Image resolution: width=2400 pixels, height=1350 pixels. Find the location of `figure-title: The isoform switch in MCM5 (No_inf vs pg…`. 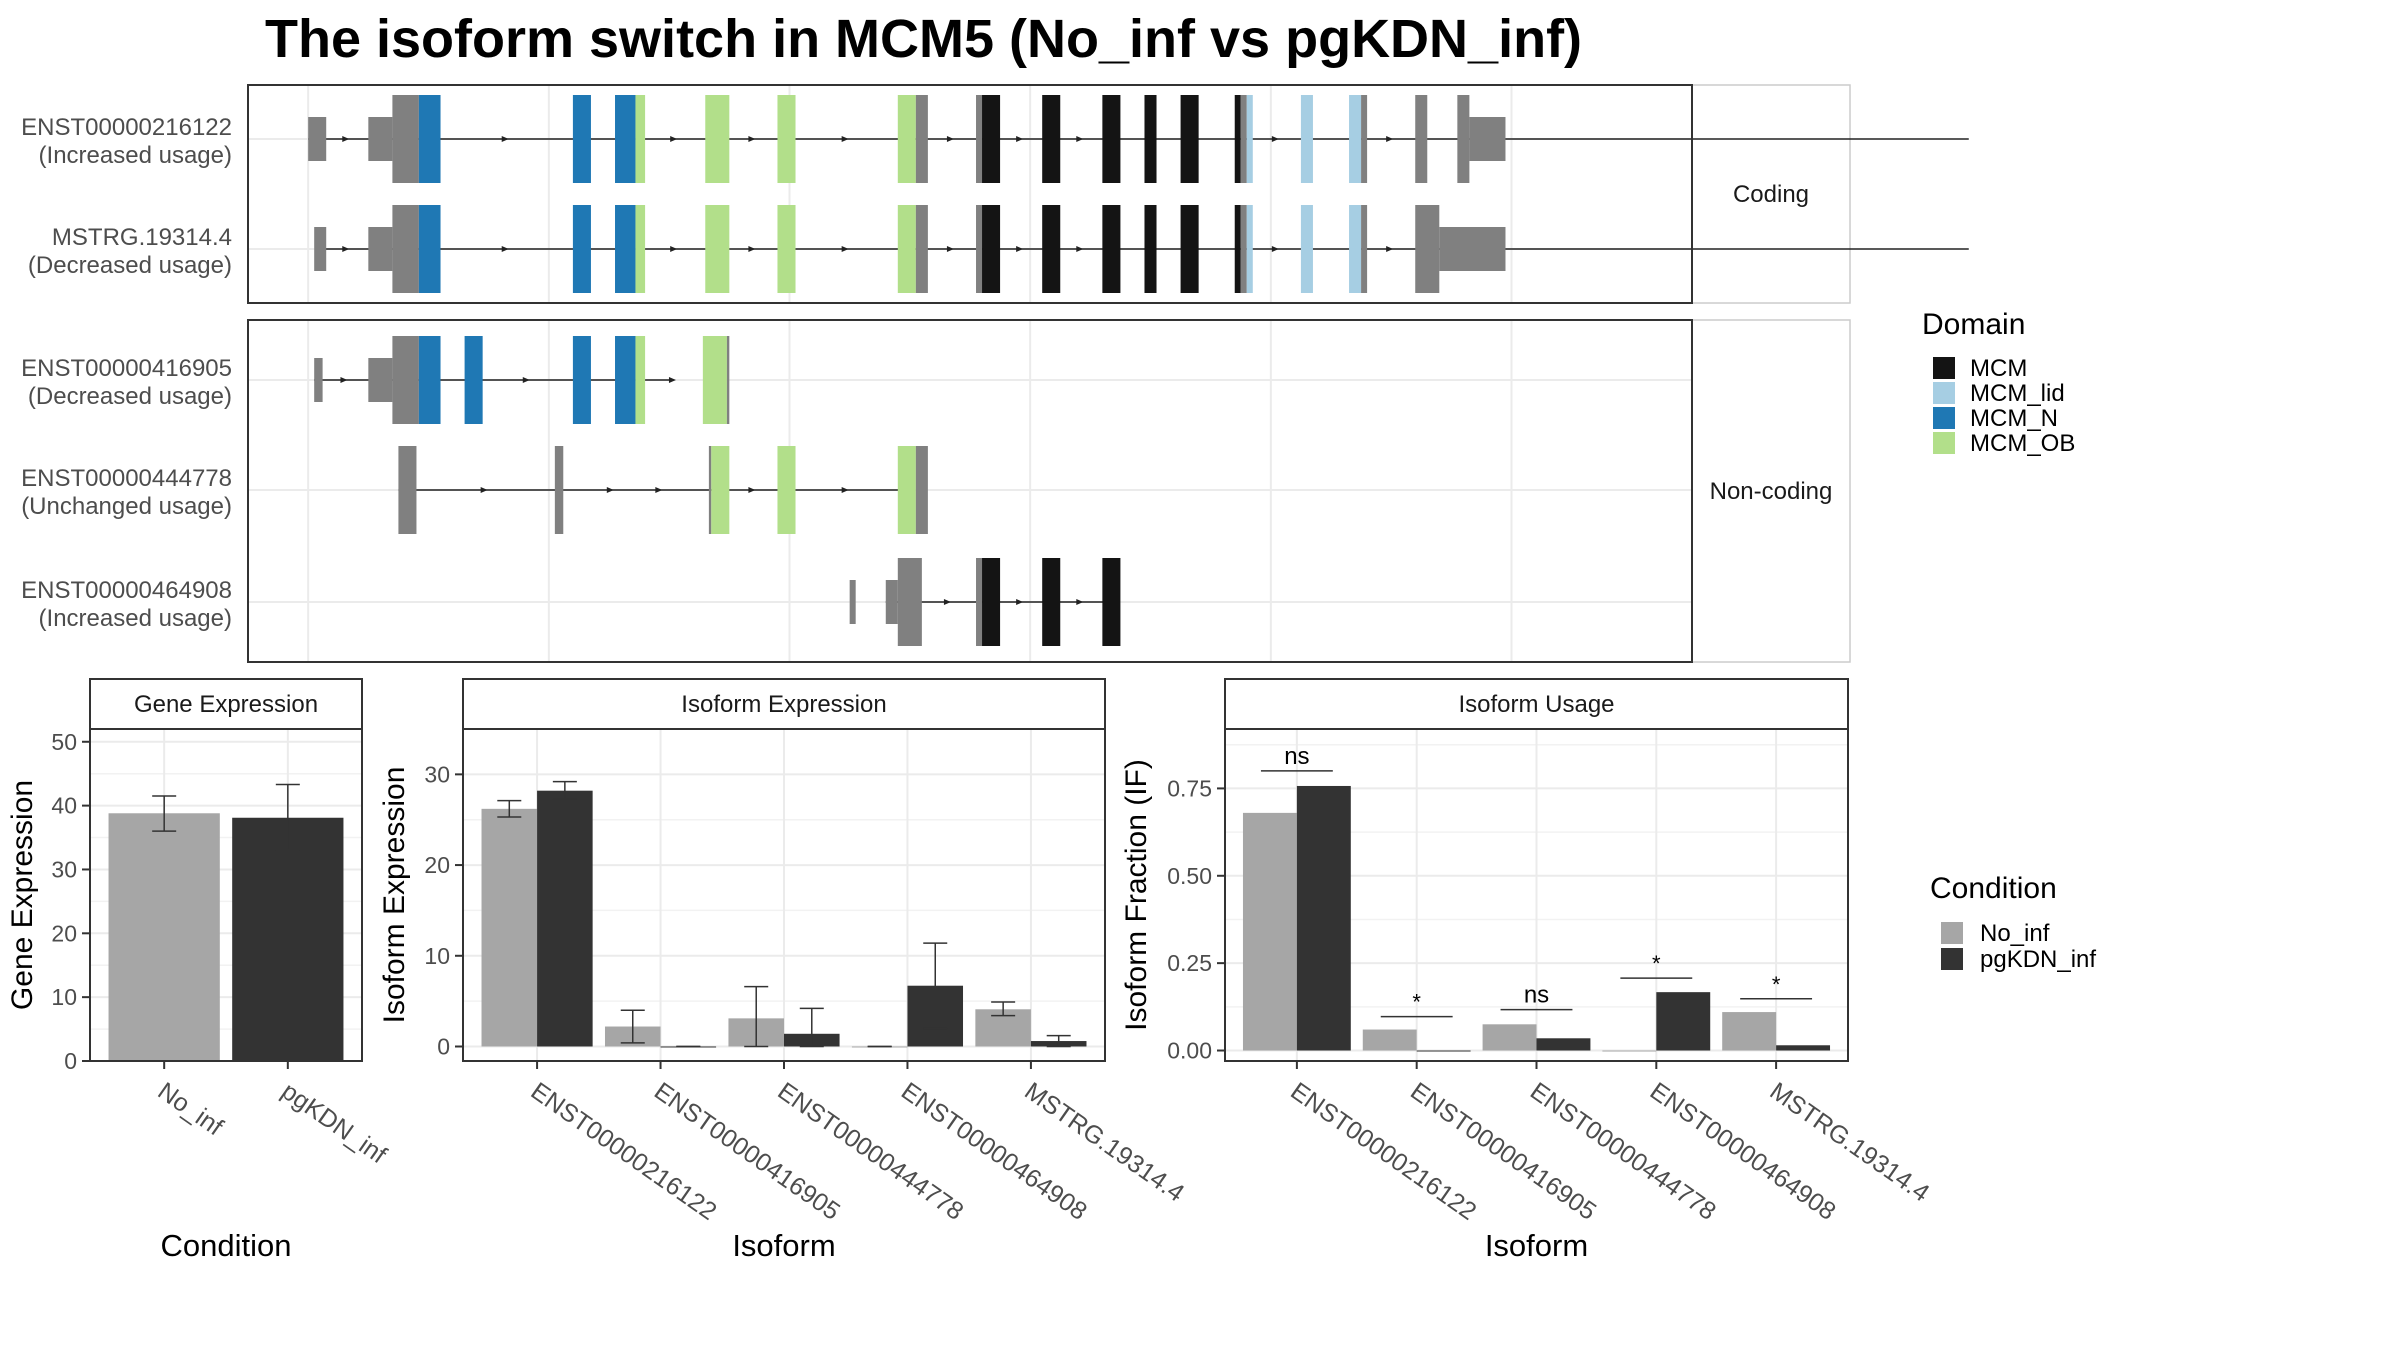

figure-title: The isoform switch in MCM5 (No_inf vs pg… is located at coordinates (923, 39).